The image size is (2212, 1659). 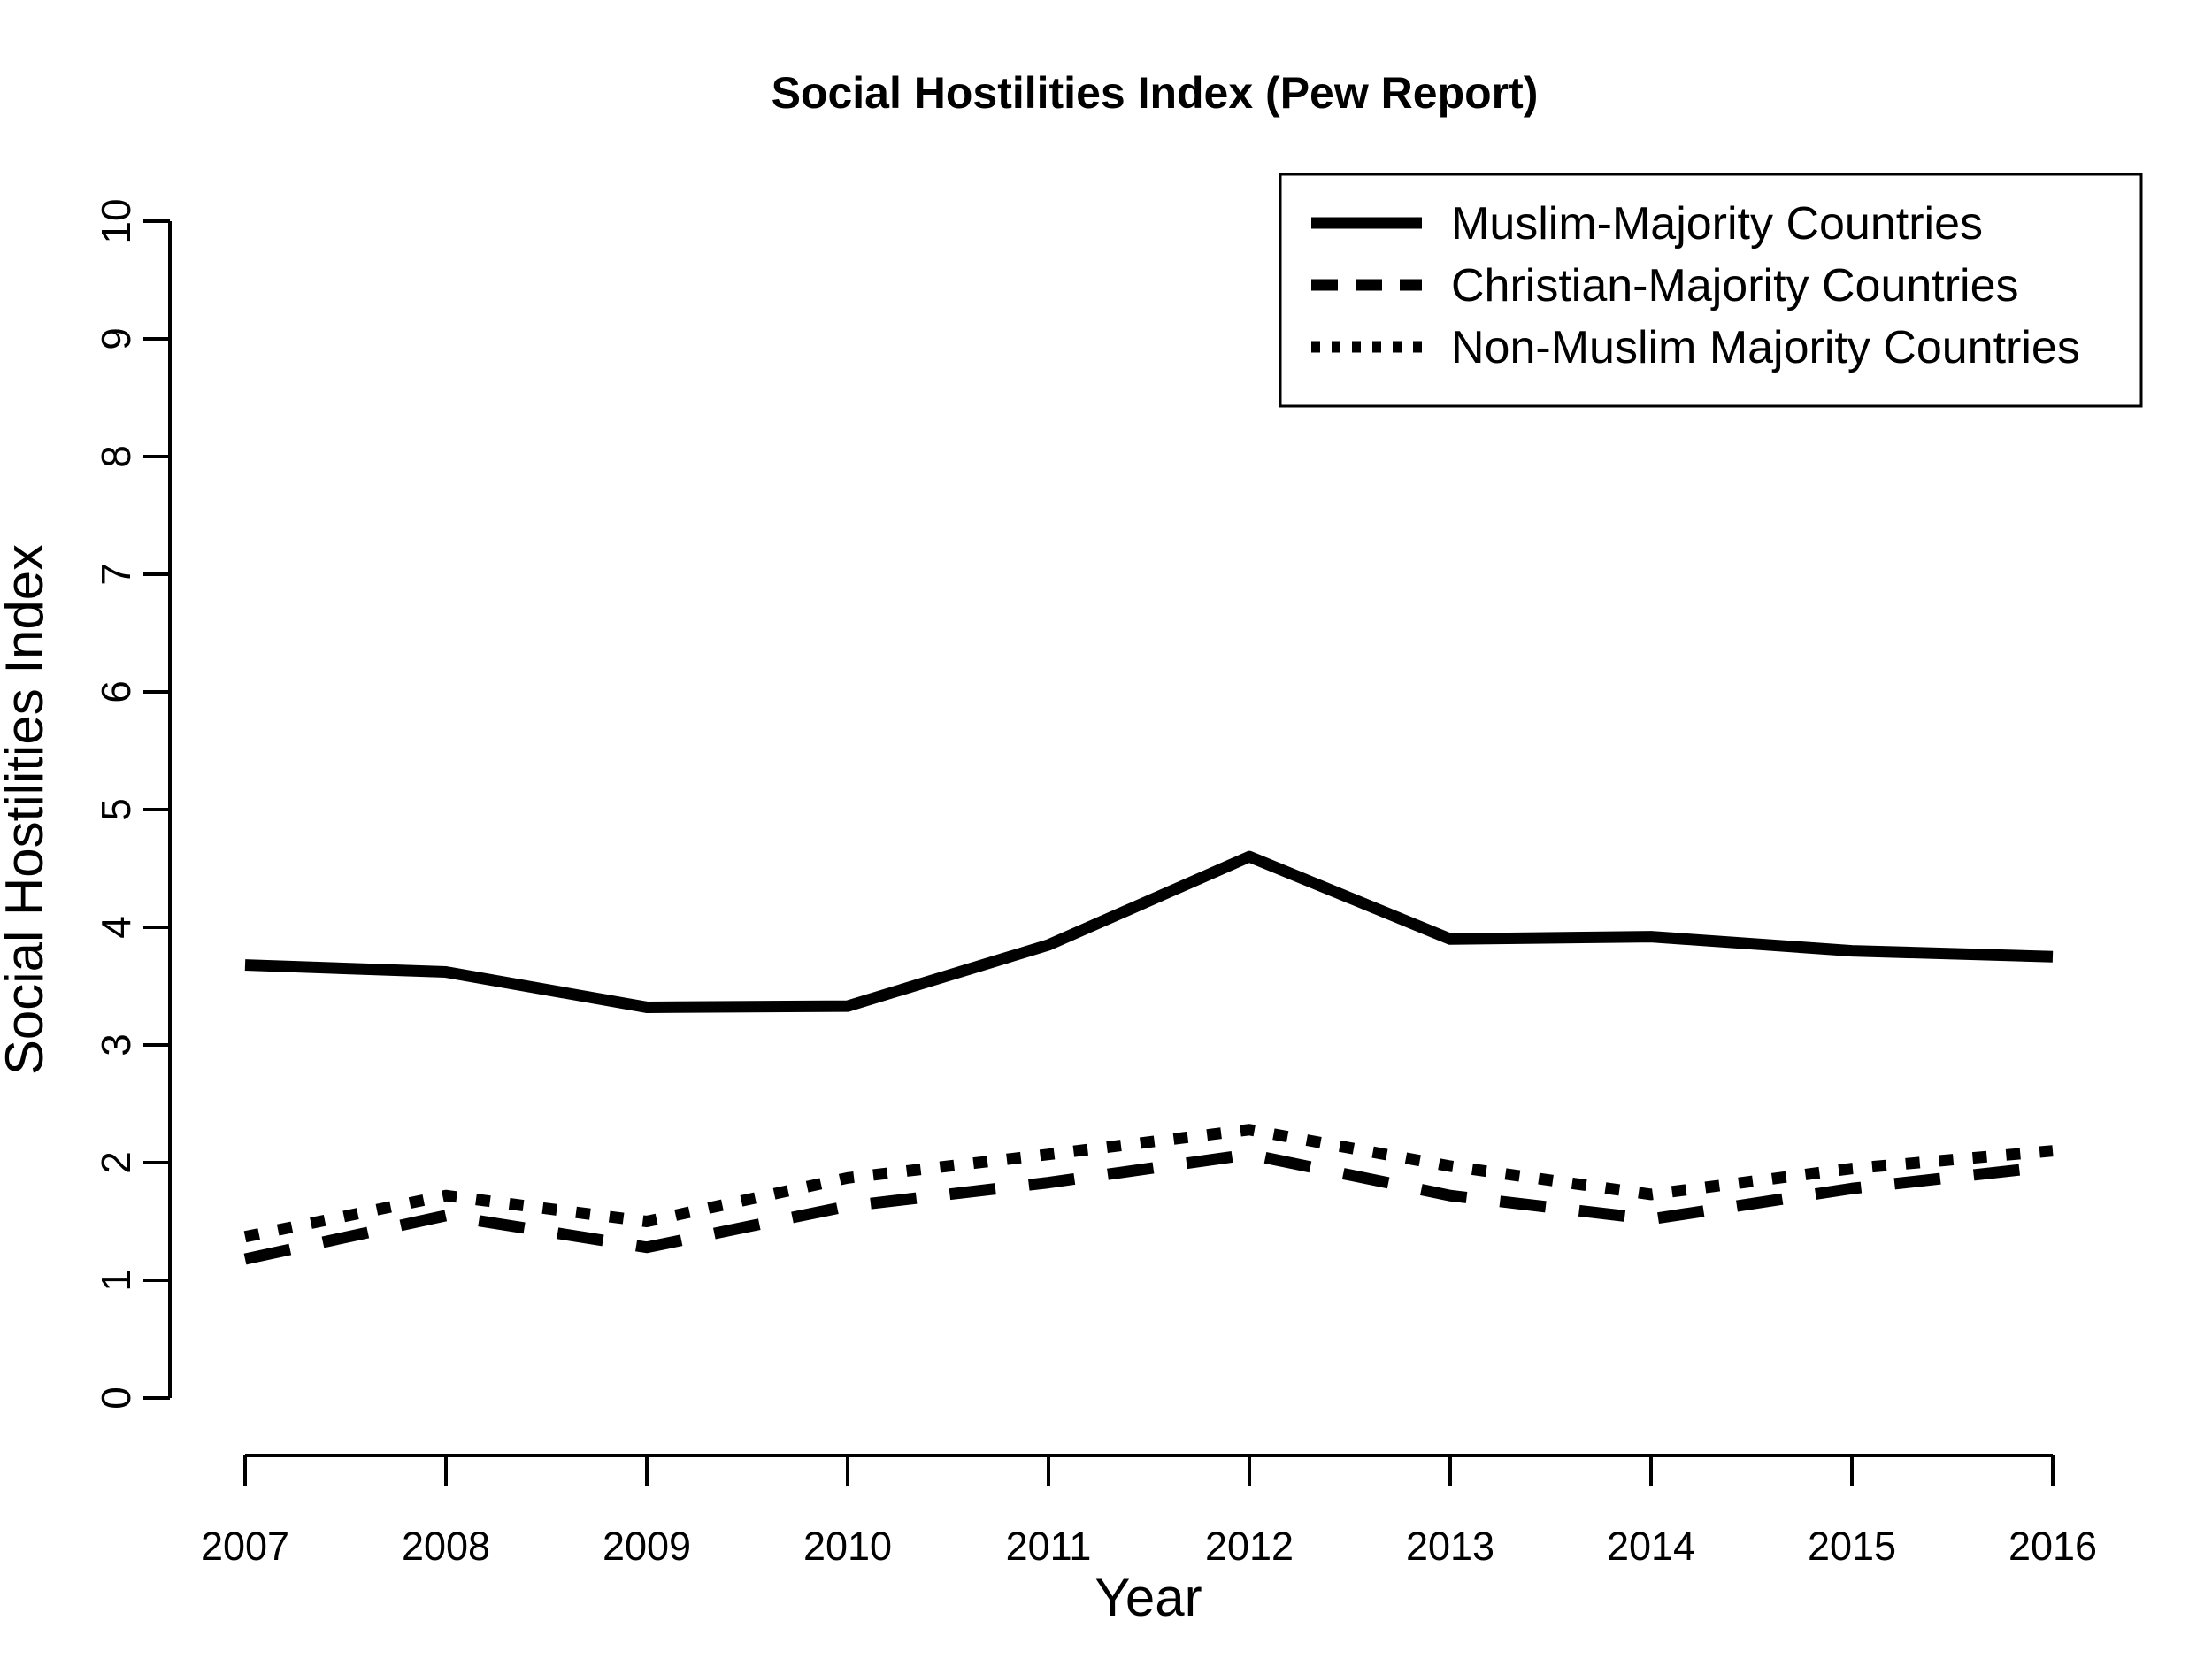 What do you see at coordinates (1717, 224) in the screenshot?
I see `legend-label: Muslim-Majority Countries` at bounding box center [1717, 224].